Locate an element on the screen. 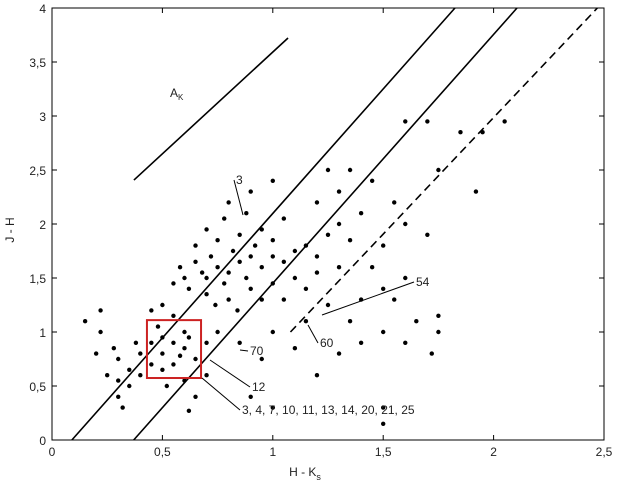 This screenshot has height=494, width=621. x-axis-label: H - Ks is located at coordinates (305, 473).